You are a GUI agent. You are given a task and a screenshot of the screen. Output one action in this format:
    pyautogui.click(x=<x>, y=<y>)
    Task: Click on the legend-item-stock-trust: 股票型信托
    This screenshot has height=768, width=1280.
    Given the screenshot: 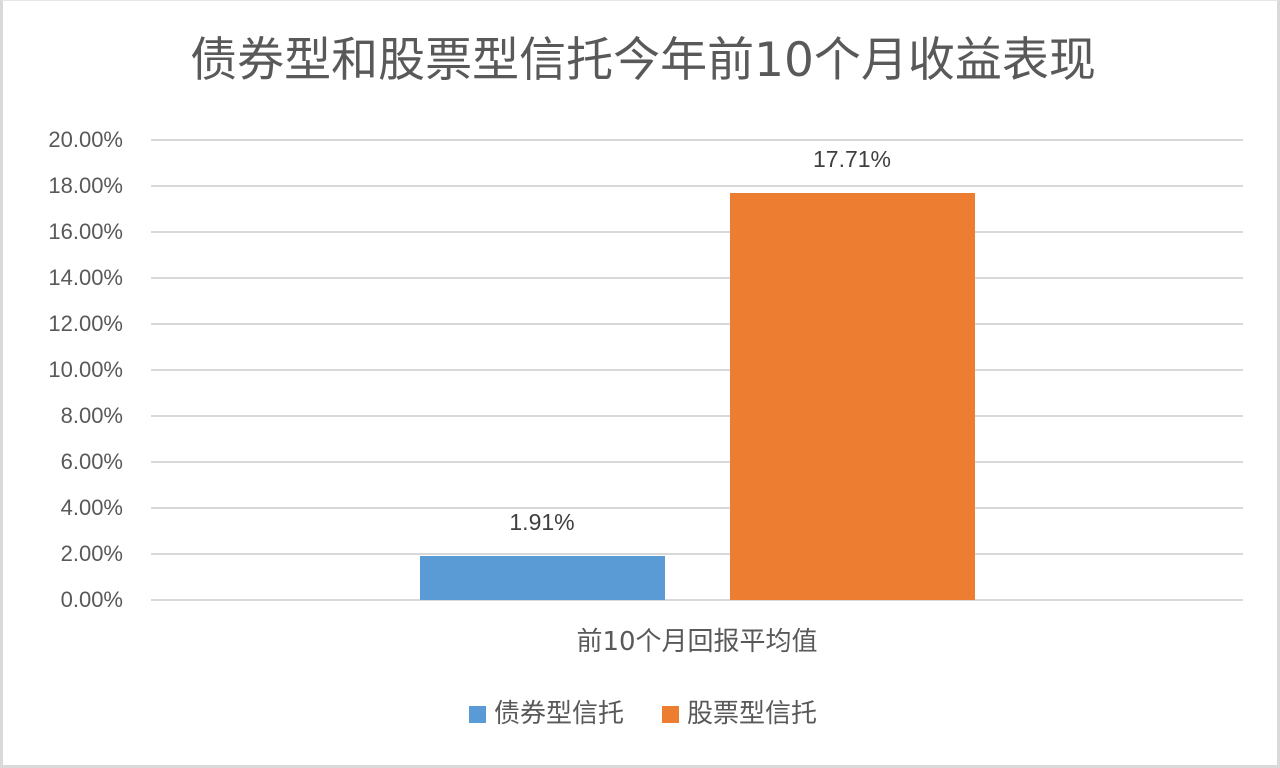 What is the action you would take?
    pyautogui.click(x=739, y=714)
    